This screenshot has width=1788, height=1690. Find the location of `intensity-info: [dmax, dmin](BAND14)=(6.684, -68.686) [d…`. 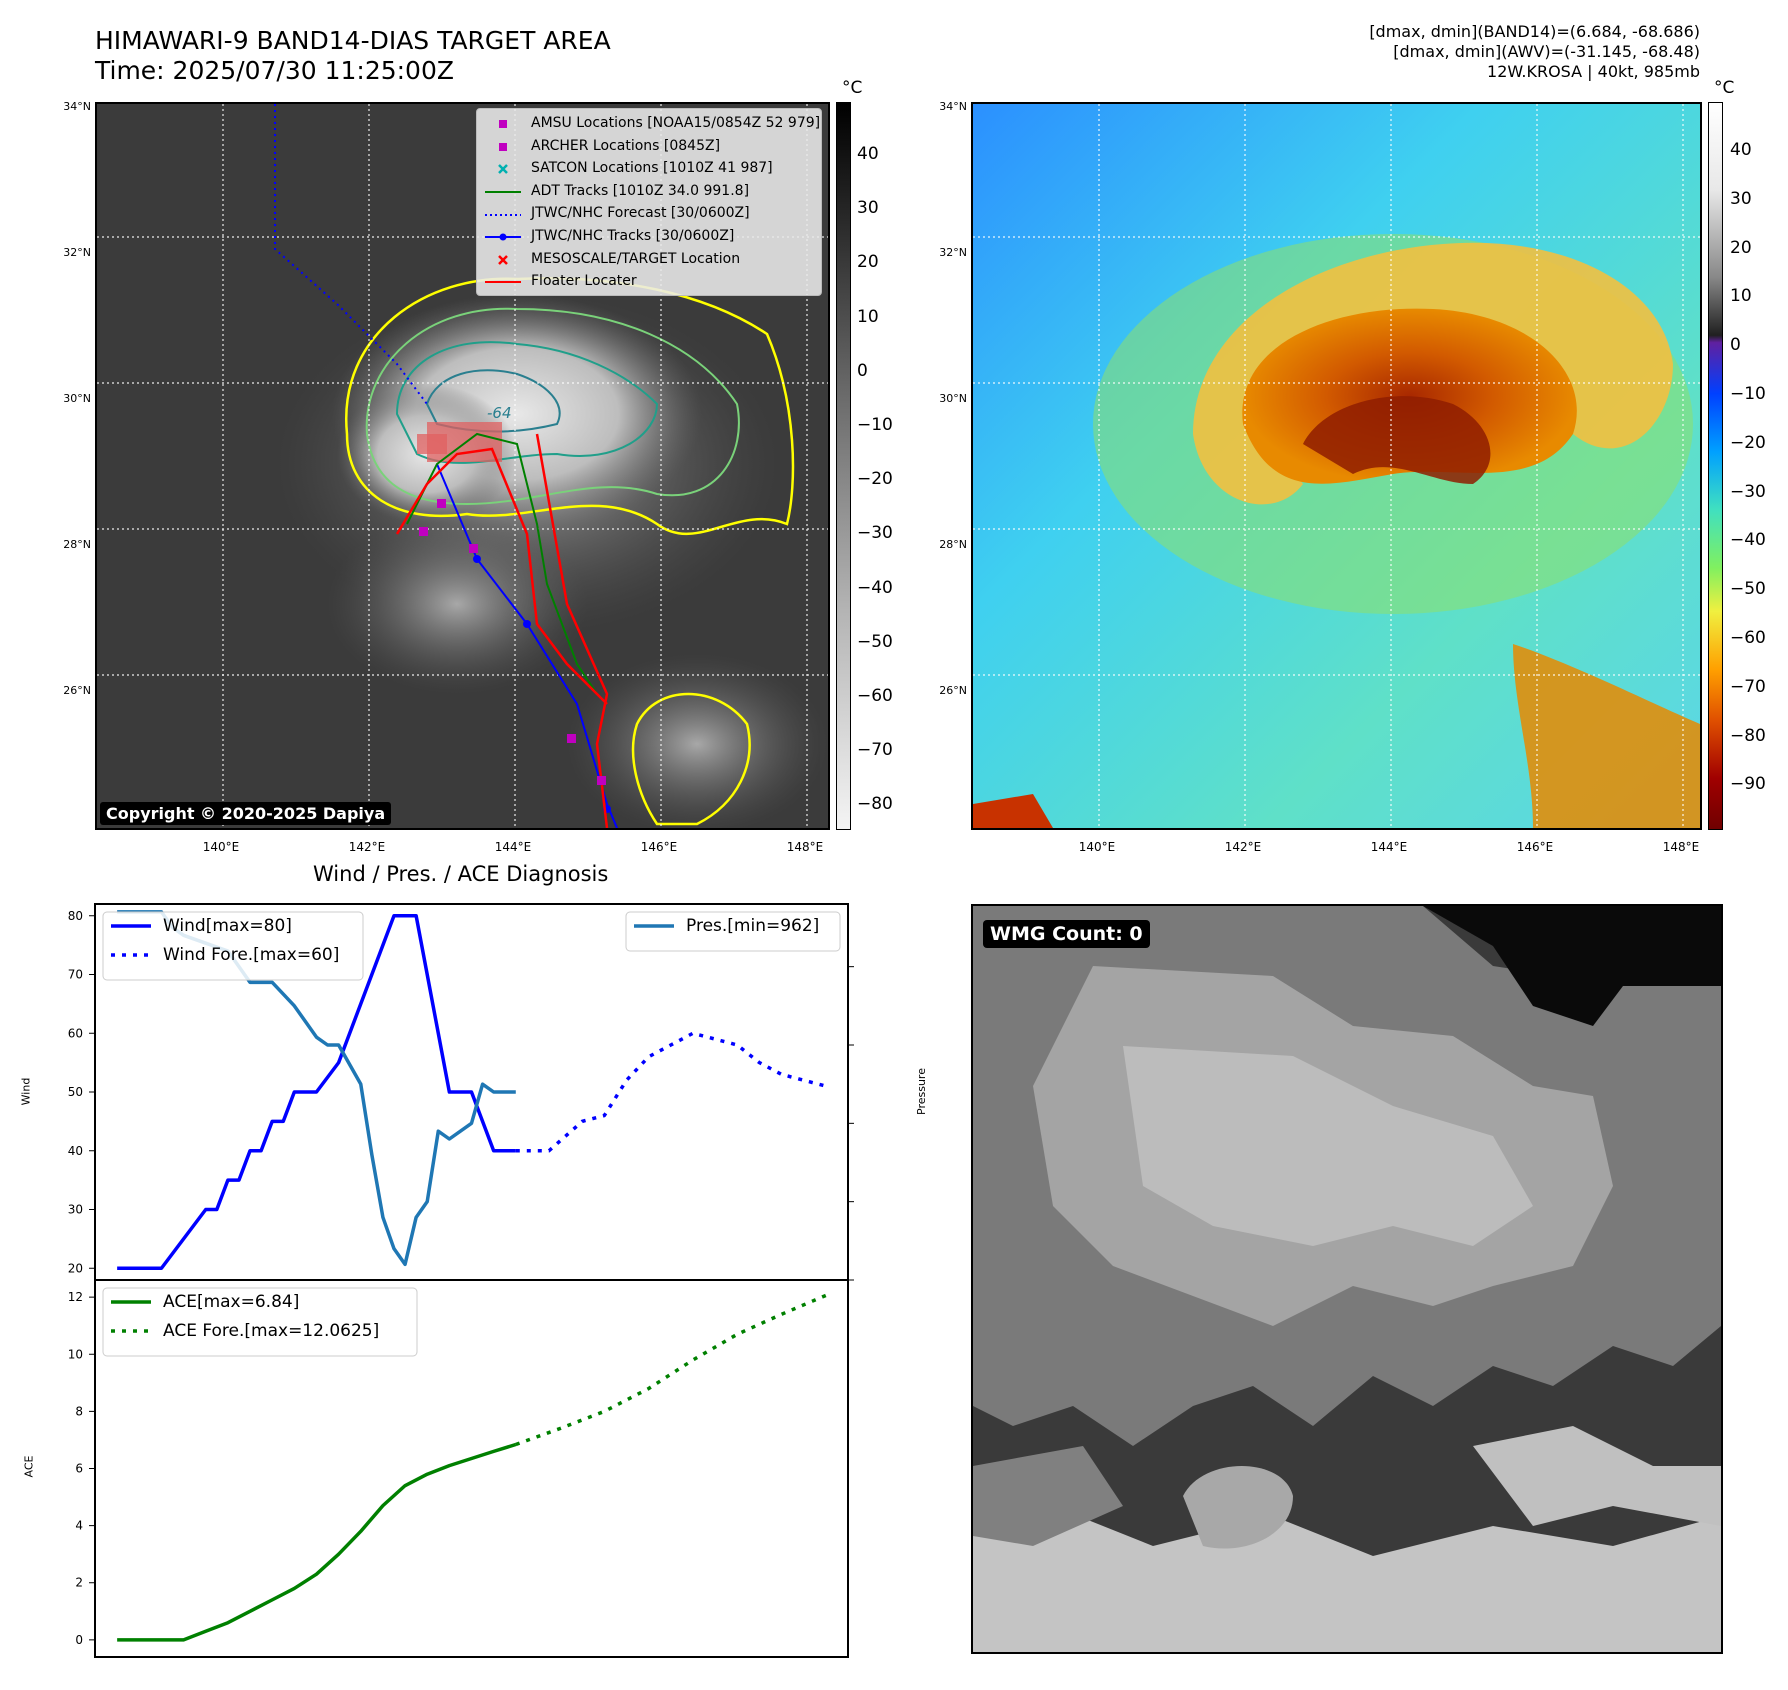

intensity-info: [dmax, dmin](BAND14)=(6.684, -68.686) [d… is located at coordinates (1534, 52).